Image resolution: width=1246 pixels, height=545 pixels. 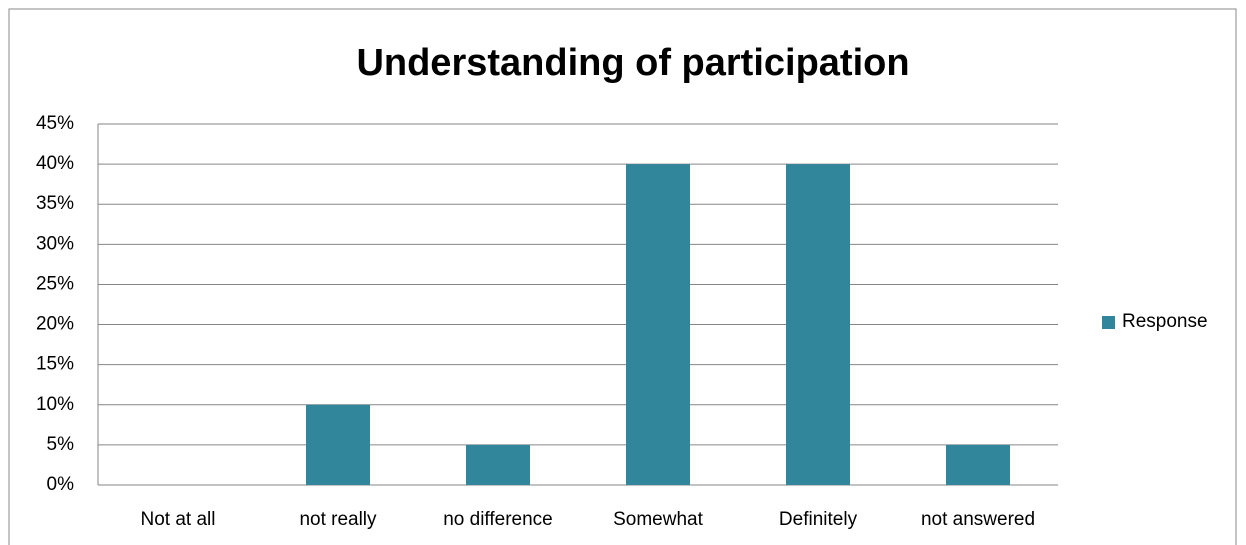 What do you see at coordinates (818, 519) in the screenshot?
I see `x-tick-label: Definitely` at bounding box center [818, 519].